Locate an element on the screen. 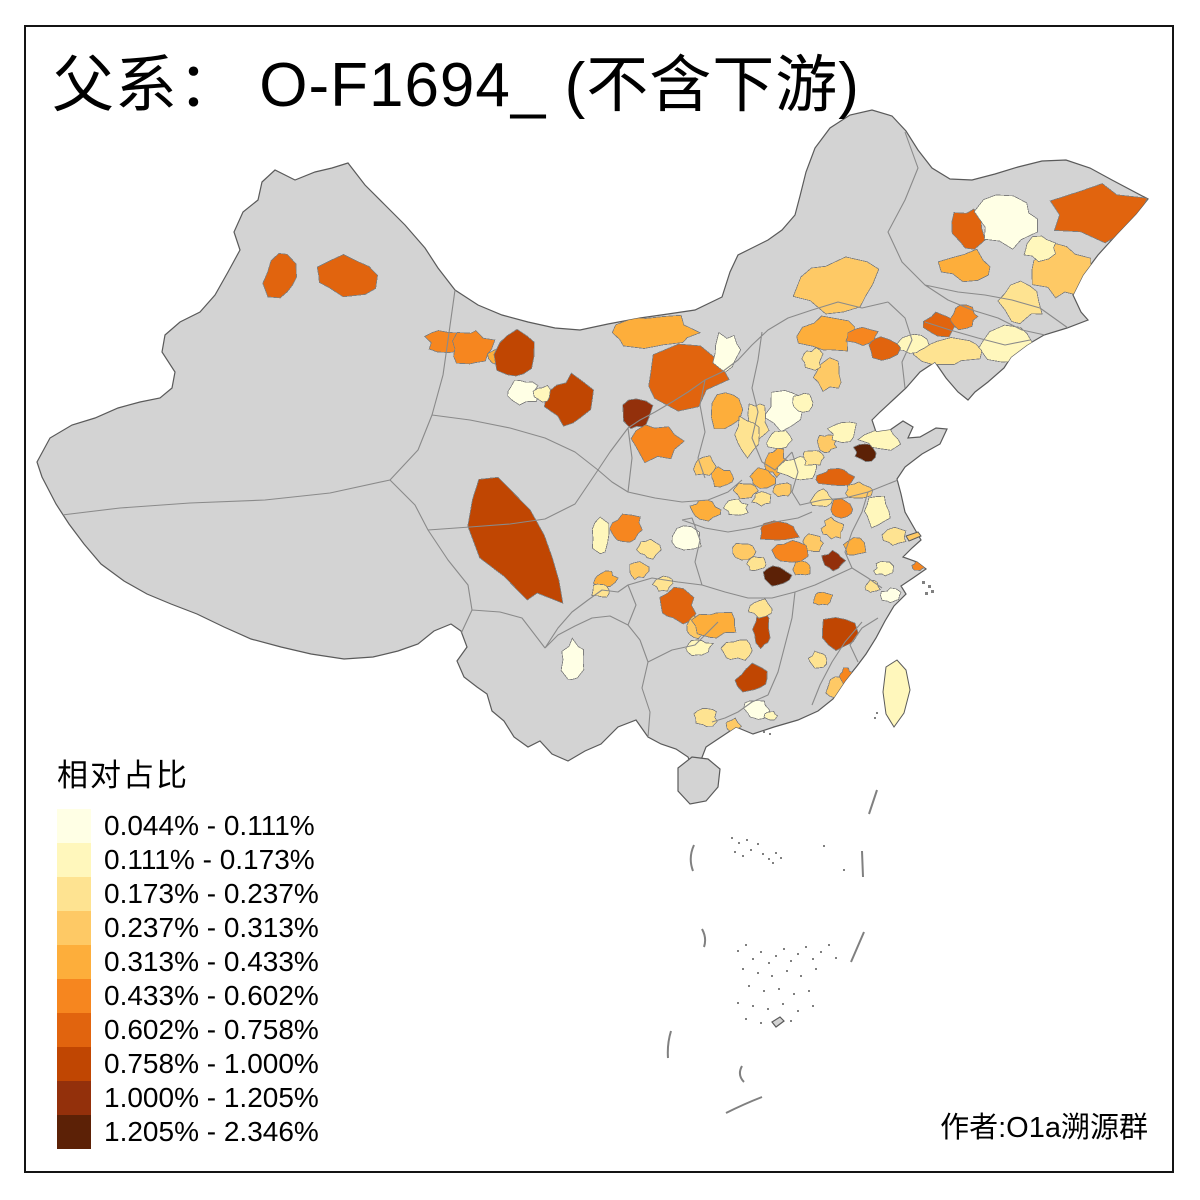 Image resolution: width=1200 pixels, height=1200 pixels. legend-row: 0.433% - 0.602% is located at coordinates (188, 996).